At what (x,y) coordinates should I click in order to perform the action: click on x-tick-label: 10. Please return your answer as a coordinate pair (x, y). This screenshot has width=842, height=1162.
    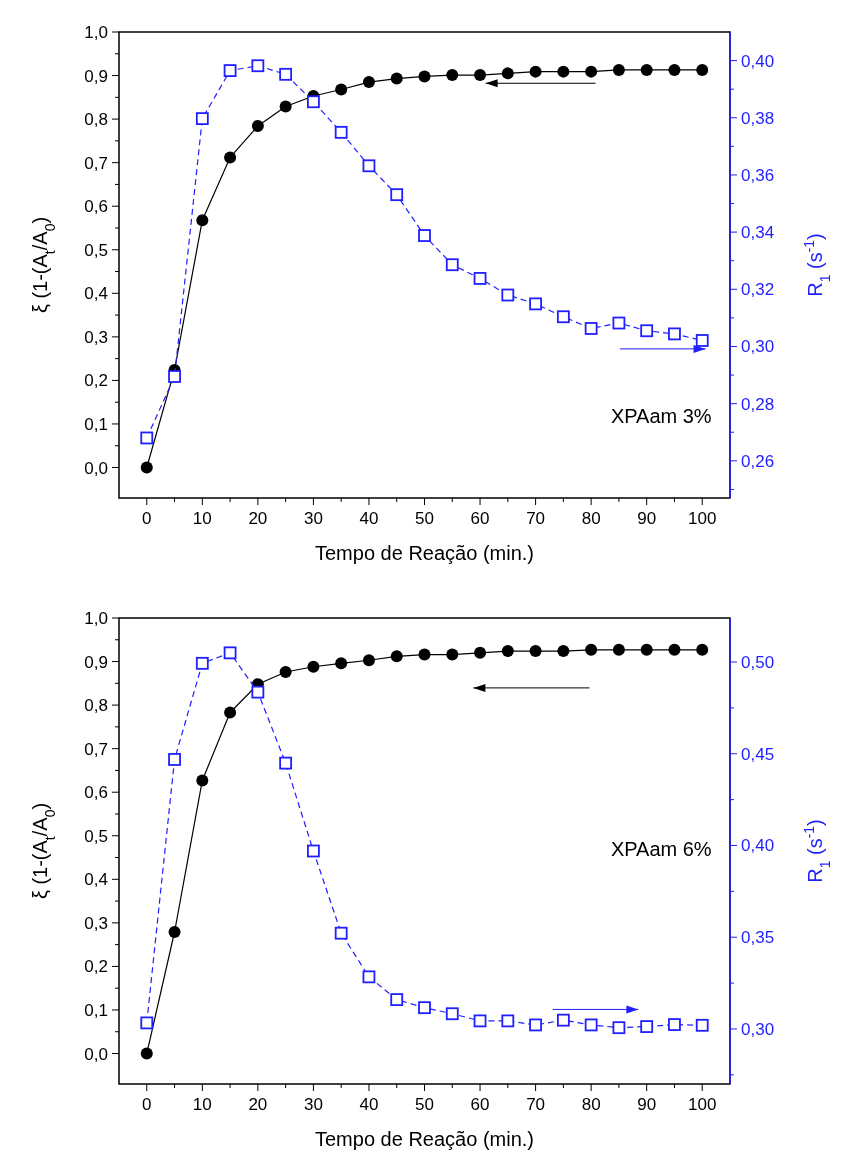
    Looking at the image, I should click on (202, 1104).